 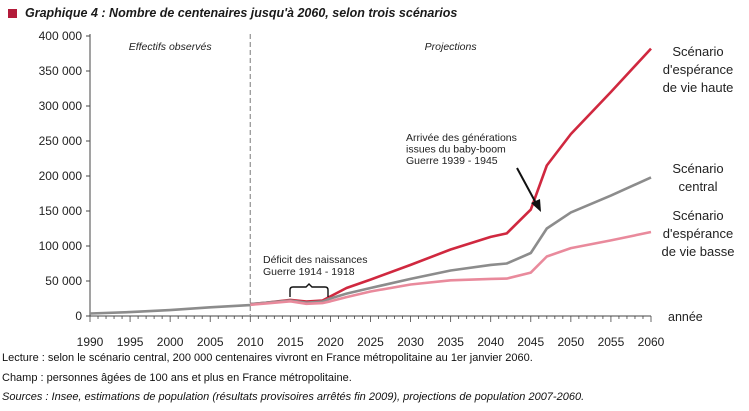 I want to click on y-tick-label: 100 000, so click(x=61, y=246).